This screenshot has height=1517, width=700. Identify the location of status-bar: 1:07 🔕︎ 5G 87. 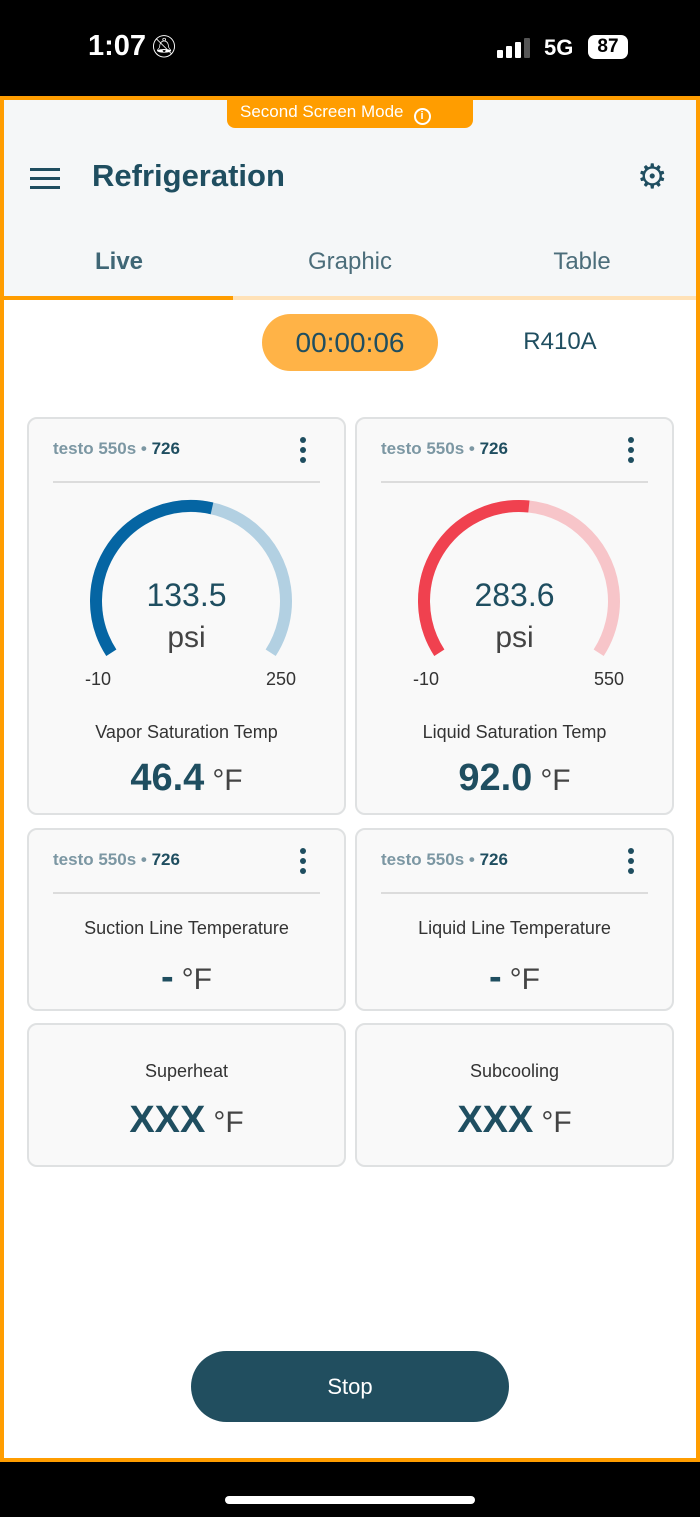
(350, 48).